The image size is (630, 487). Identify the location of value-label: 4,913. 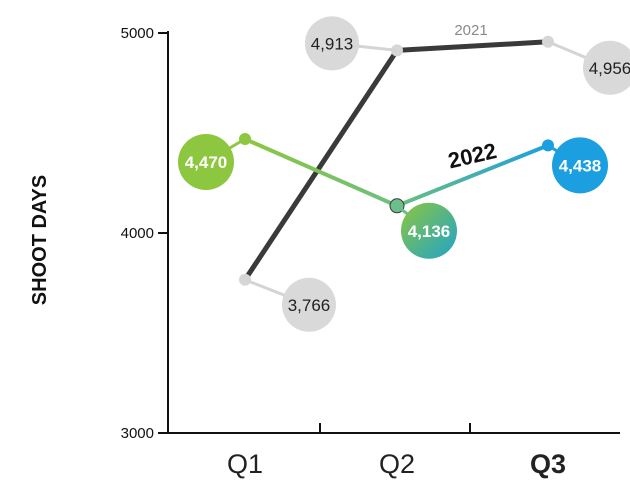
(332, 43).